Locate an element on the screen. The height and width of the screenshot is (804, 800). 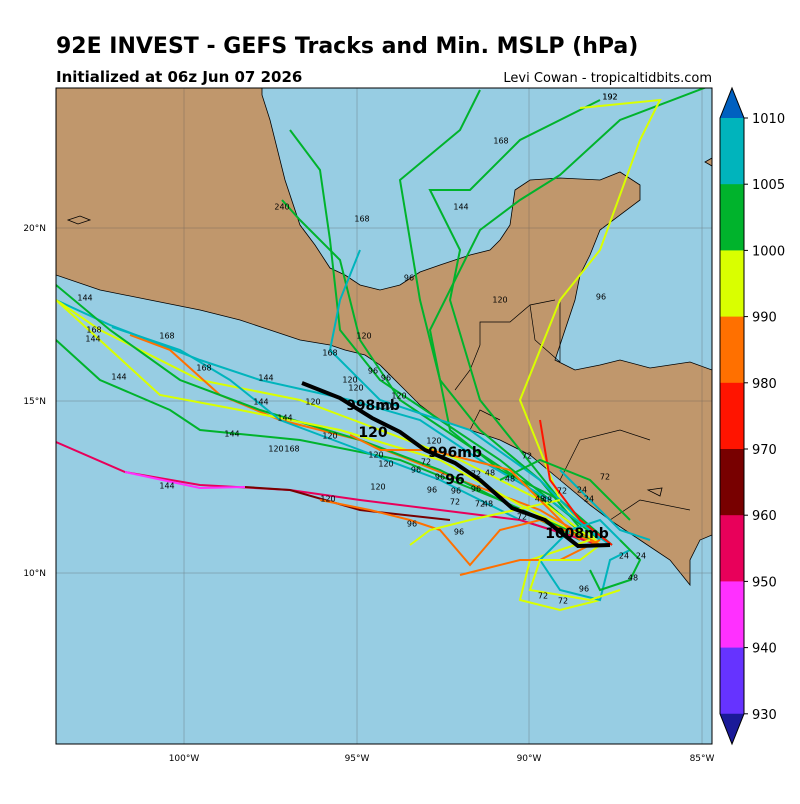
colorbar: 1010 1005 1000 990 980 970 960 950 940 930 is located at coordinates (752, 416).